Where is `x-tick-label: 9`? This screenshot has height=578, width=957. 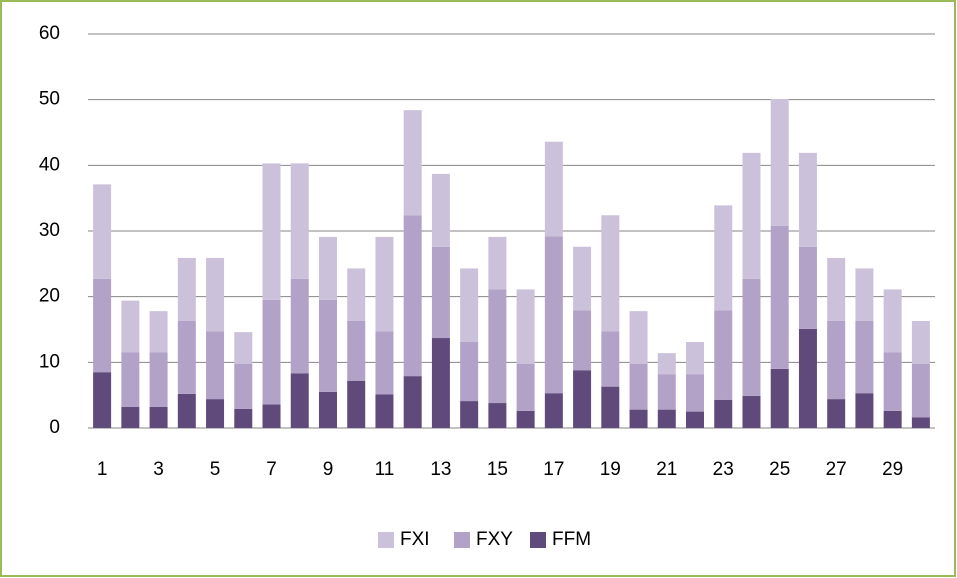 x-tick-label: 9 is located at coordinates (328, 469).